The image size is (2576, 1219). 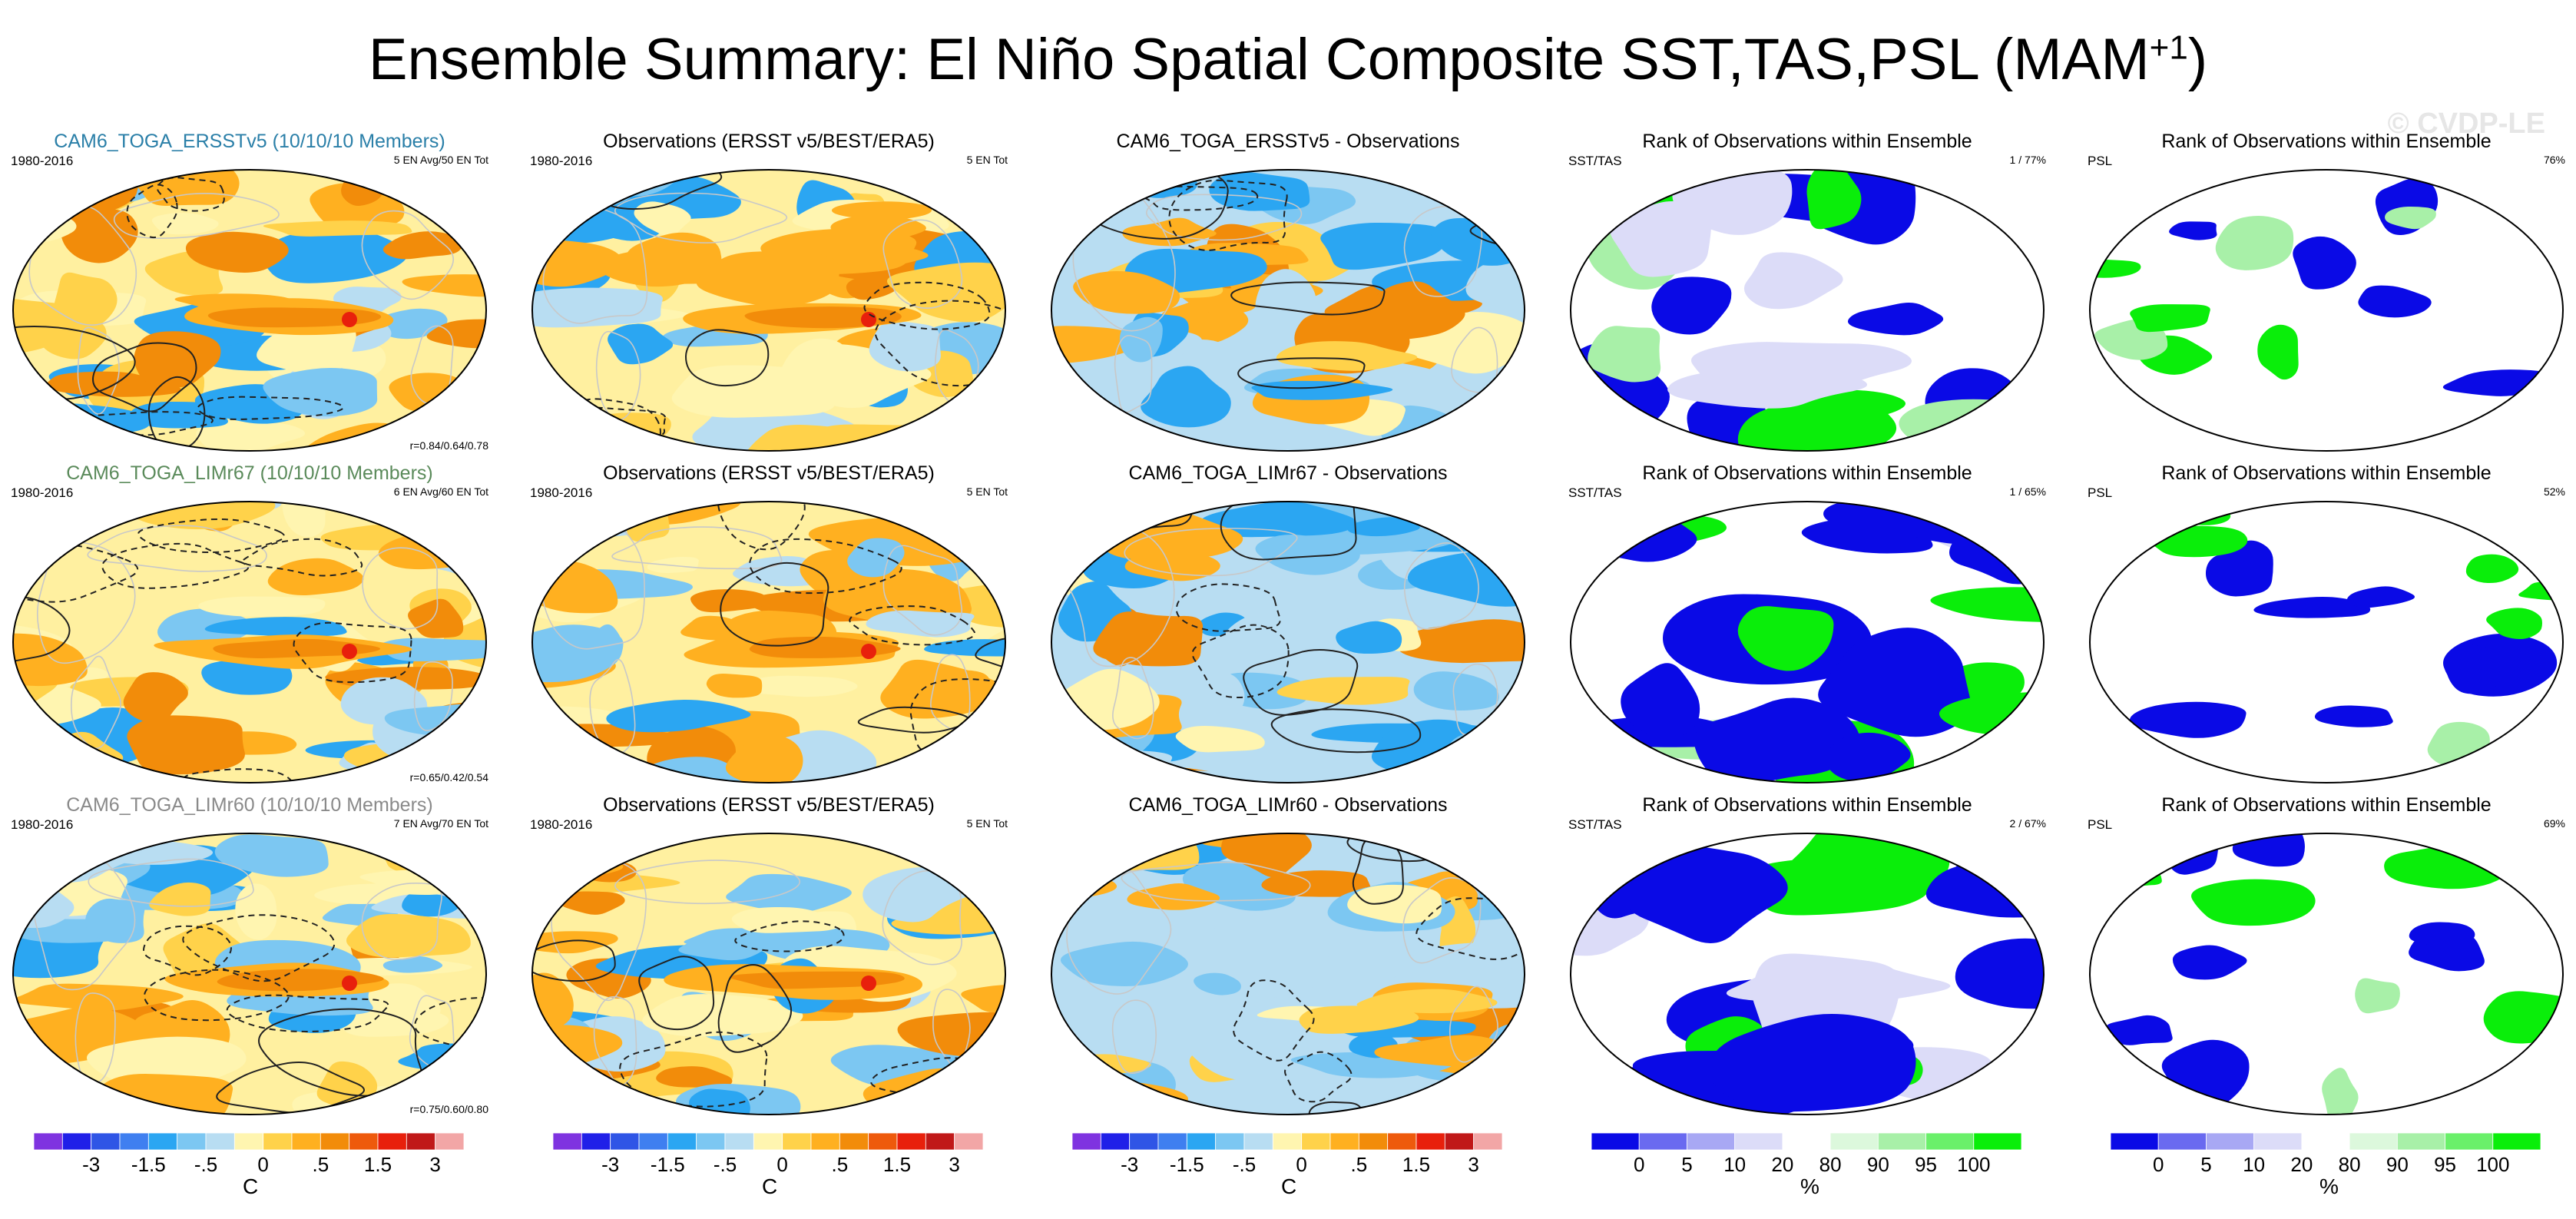 I want to click on enso-max, so click(x=349, y=651).